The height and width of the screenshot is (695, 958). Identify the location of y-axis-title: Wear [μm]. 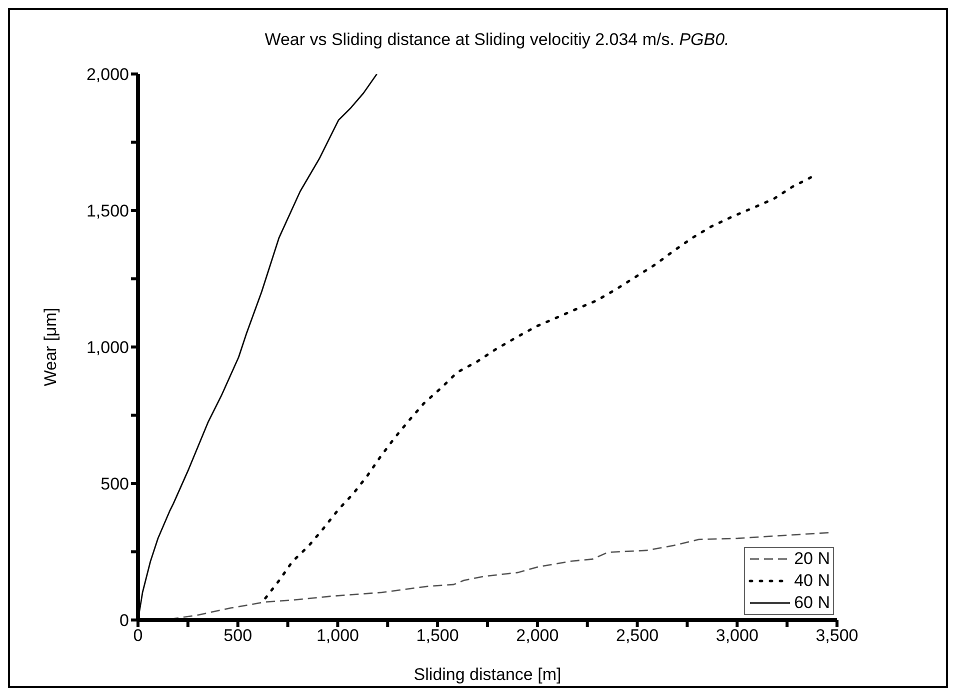
(50, 347).